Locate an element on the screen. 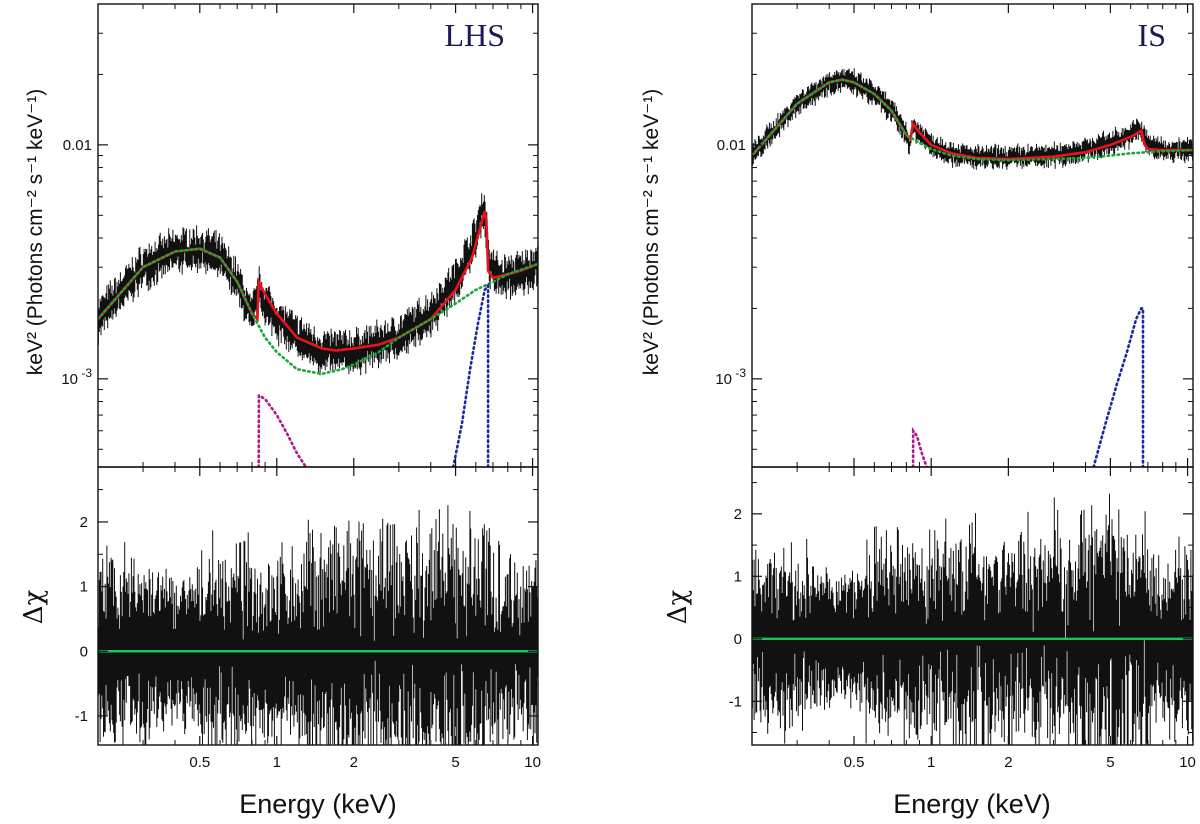  data-points-group is located at coordinates (318, 330).